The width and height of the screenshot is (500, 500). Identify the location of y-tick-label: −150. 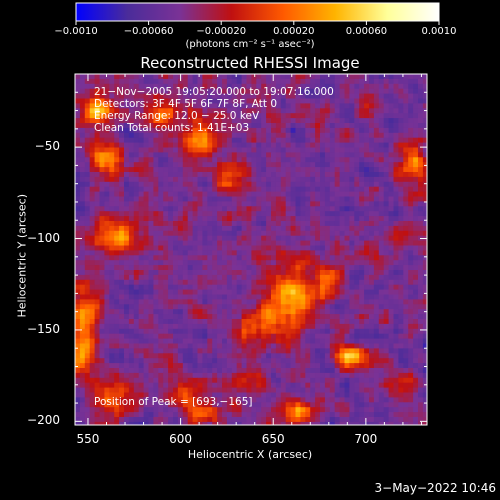
(43, 328).